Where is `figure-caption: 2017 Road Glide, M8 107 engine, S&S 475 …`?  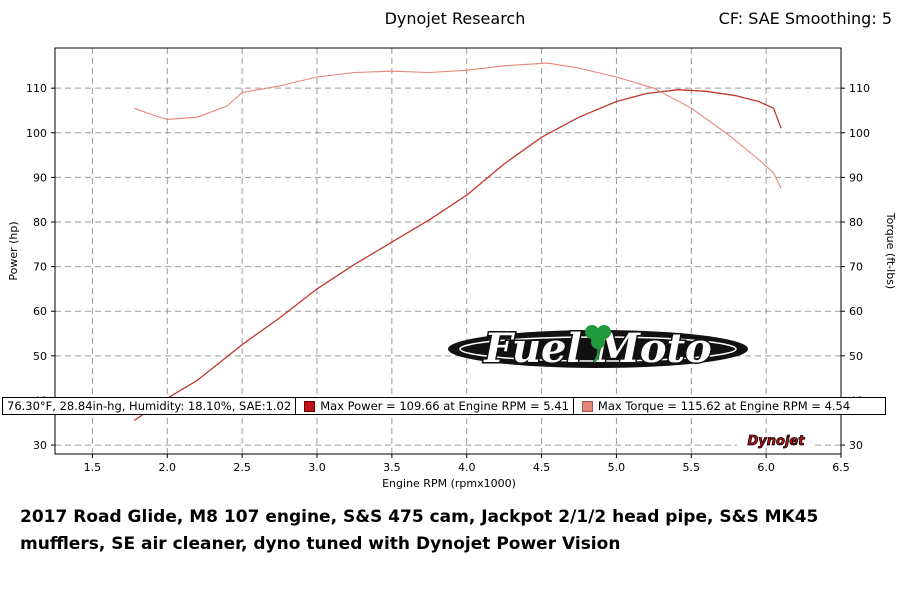 figure-caption: 2017 Road Glide, M8 107 engine, S&S 475 … is located at coordinates (419, 530).